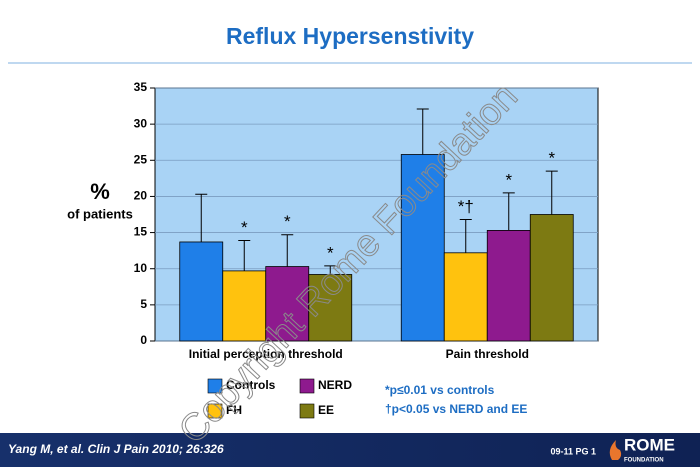 This screenshot has height=467, width=700. What do you see at coordinates (251, 385) in the screenshot?
I see `legend-label: Controls` at bounding box center [251, 385].